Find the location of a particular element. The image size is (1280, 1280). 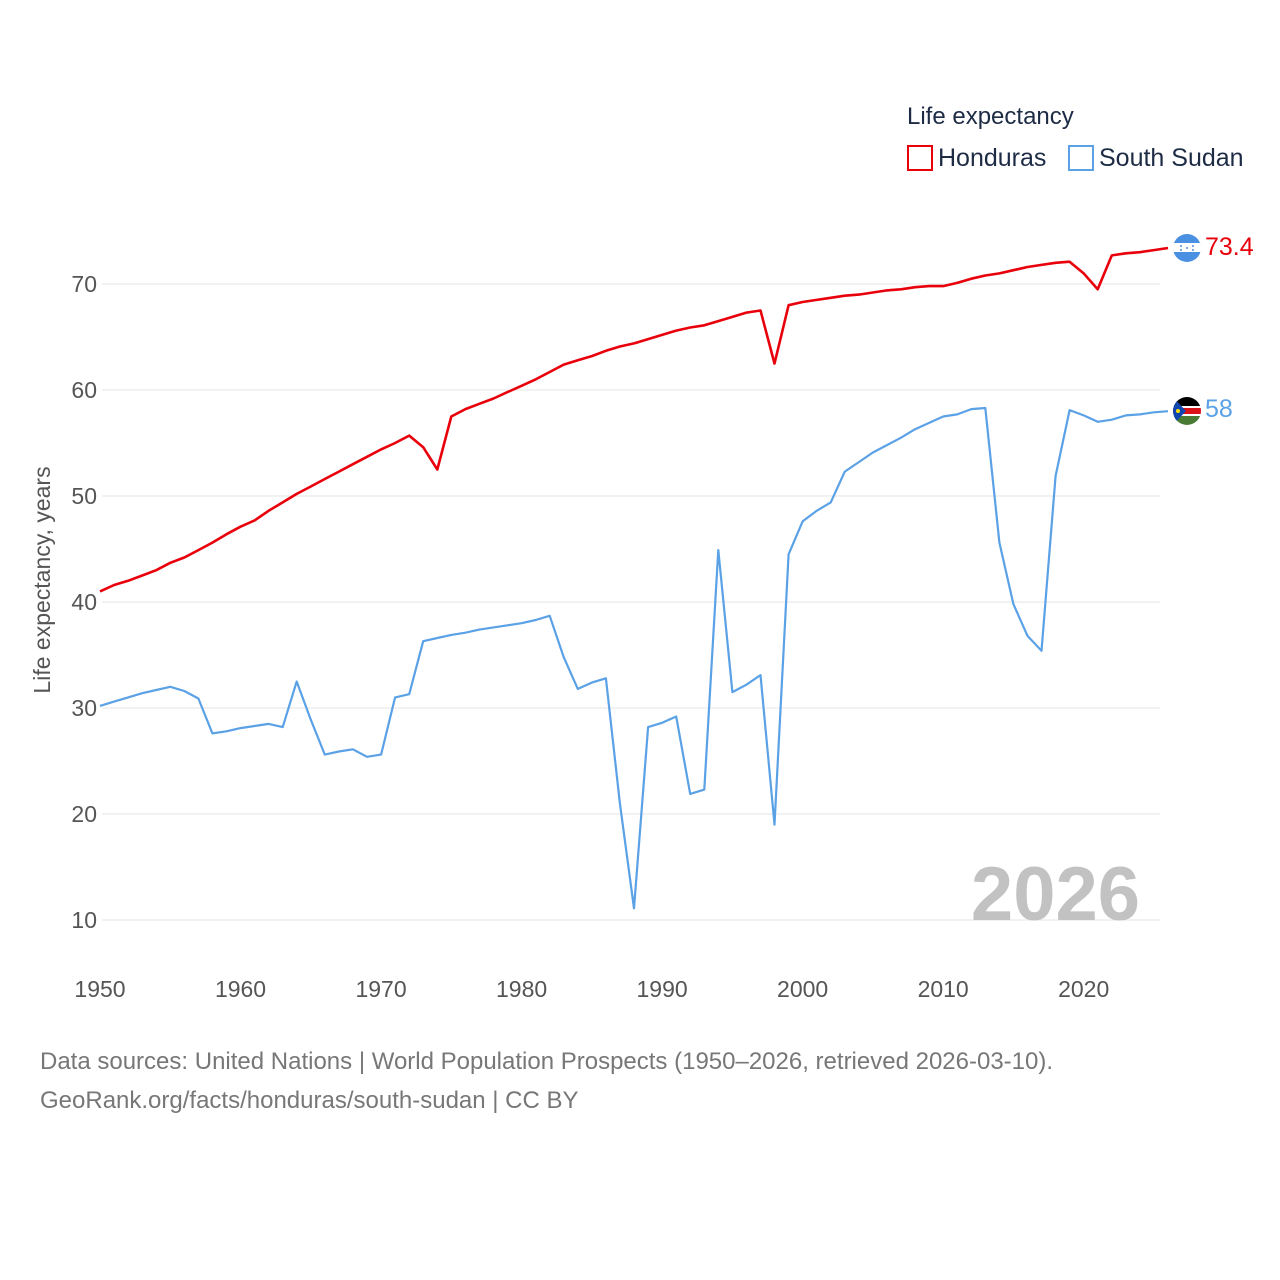

x-tick-label: 2010 is located at coordinates (943, 989).